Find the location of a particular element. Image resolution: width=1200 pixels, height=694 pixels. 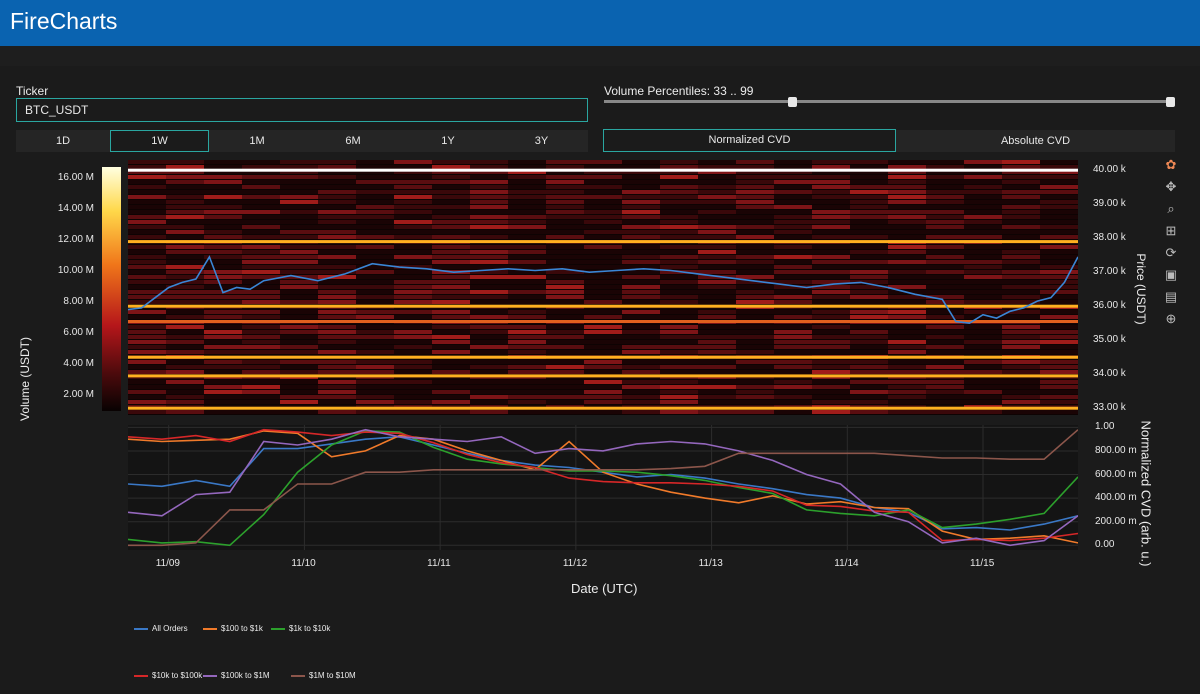

zoom-in-icon: ⊞ is located at coordinates (1171, 230).